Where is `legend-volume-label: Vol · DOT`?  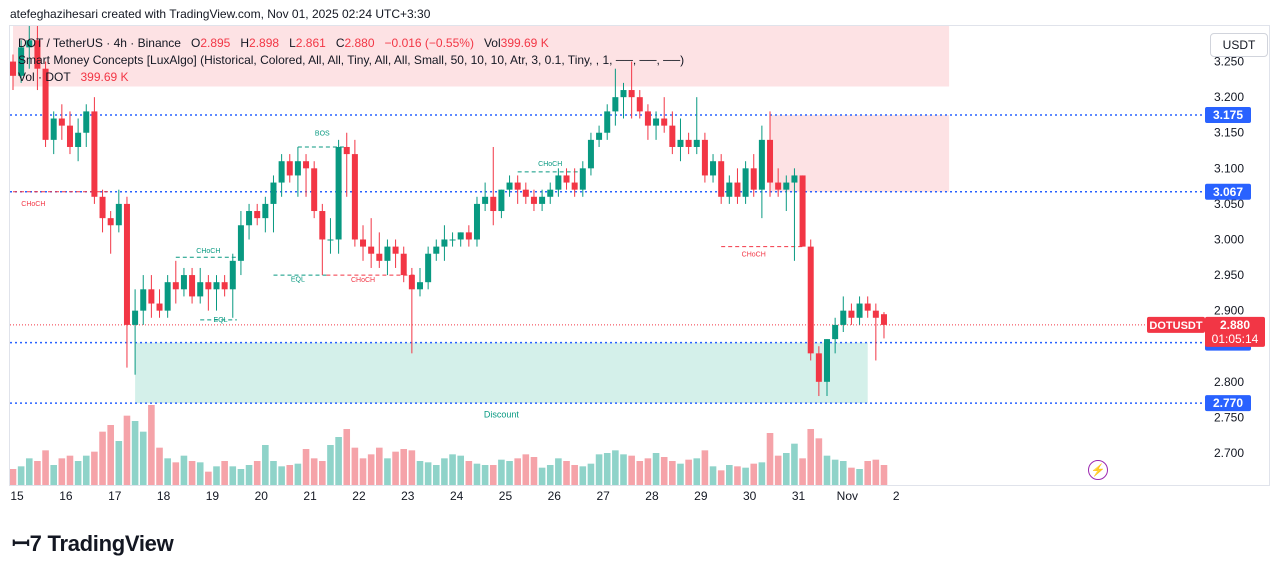
legend-volume-label: Vol · DOT is located at coordinates (44, 77).